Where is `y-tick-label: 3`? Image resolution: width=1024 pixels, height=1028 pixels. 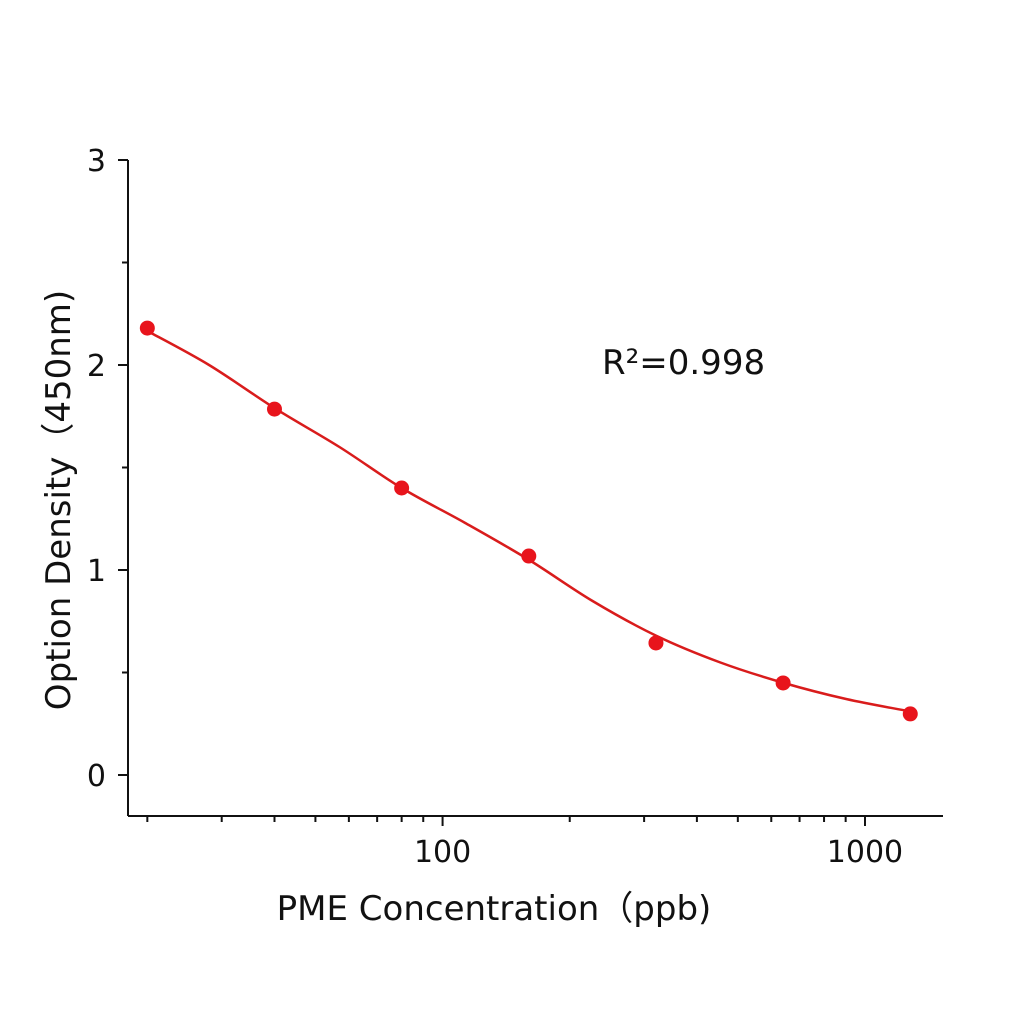 y-tick-label: 3 is located at coordinates (96, 161).